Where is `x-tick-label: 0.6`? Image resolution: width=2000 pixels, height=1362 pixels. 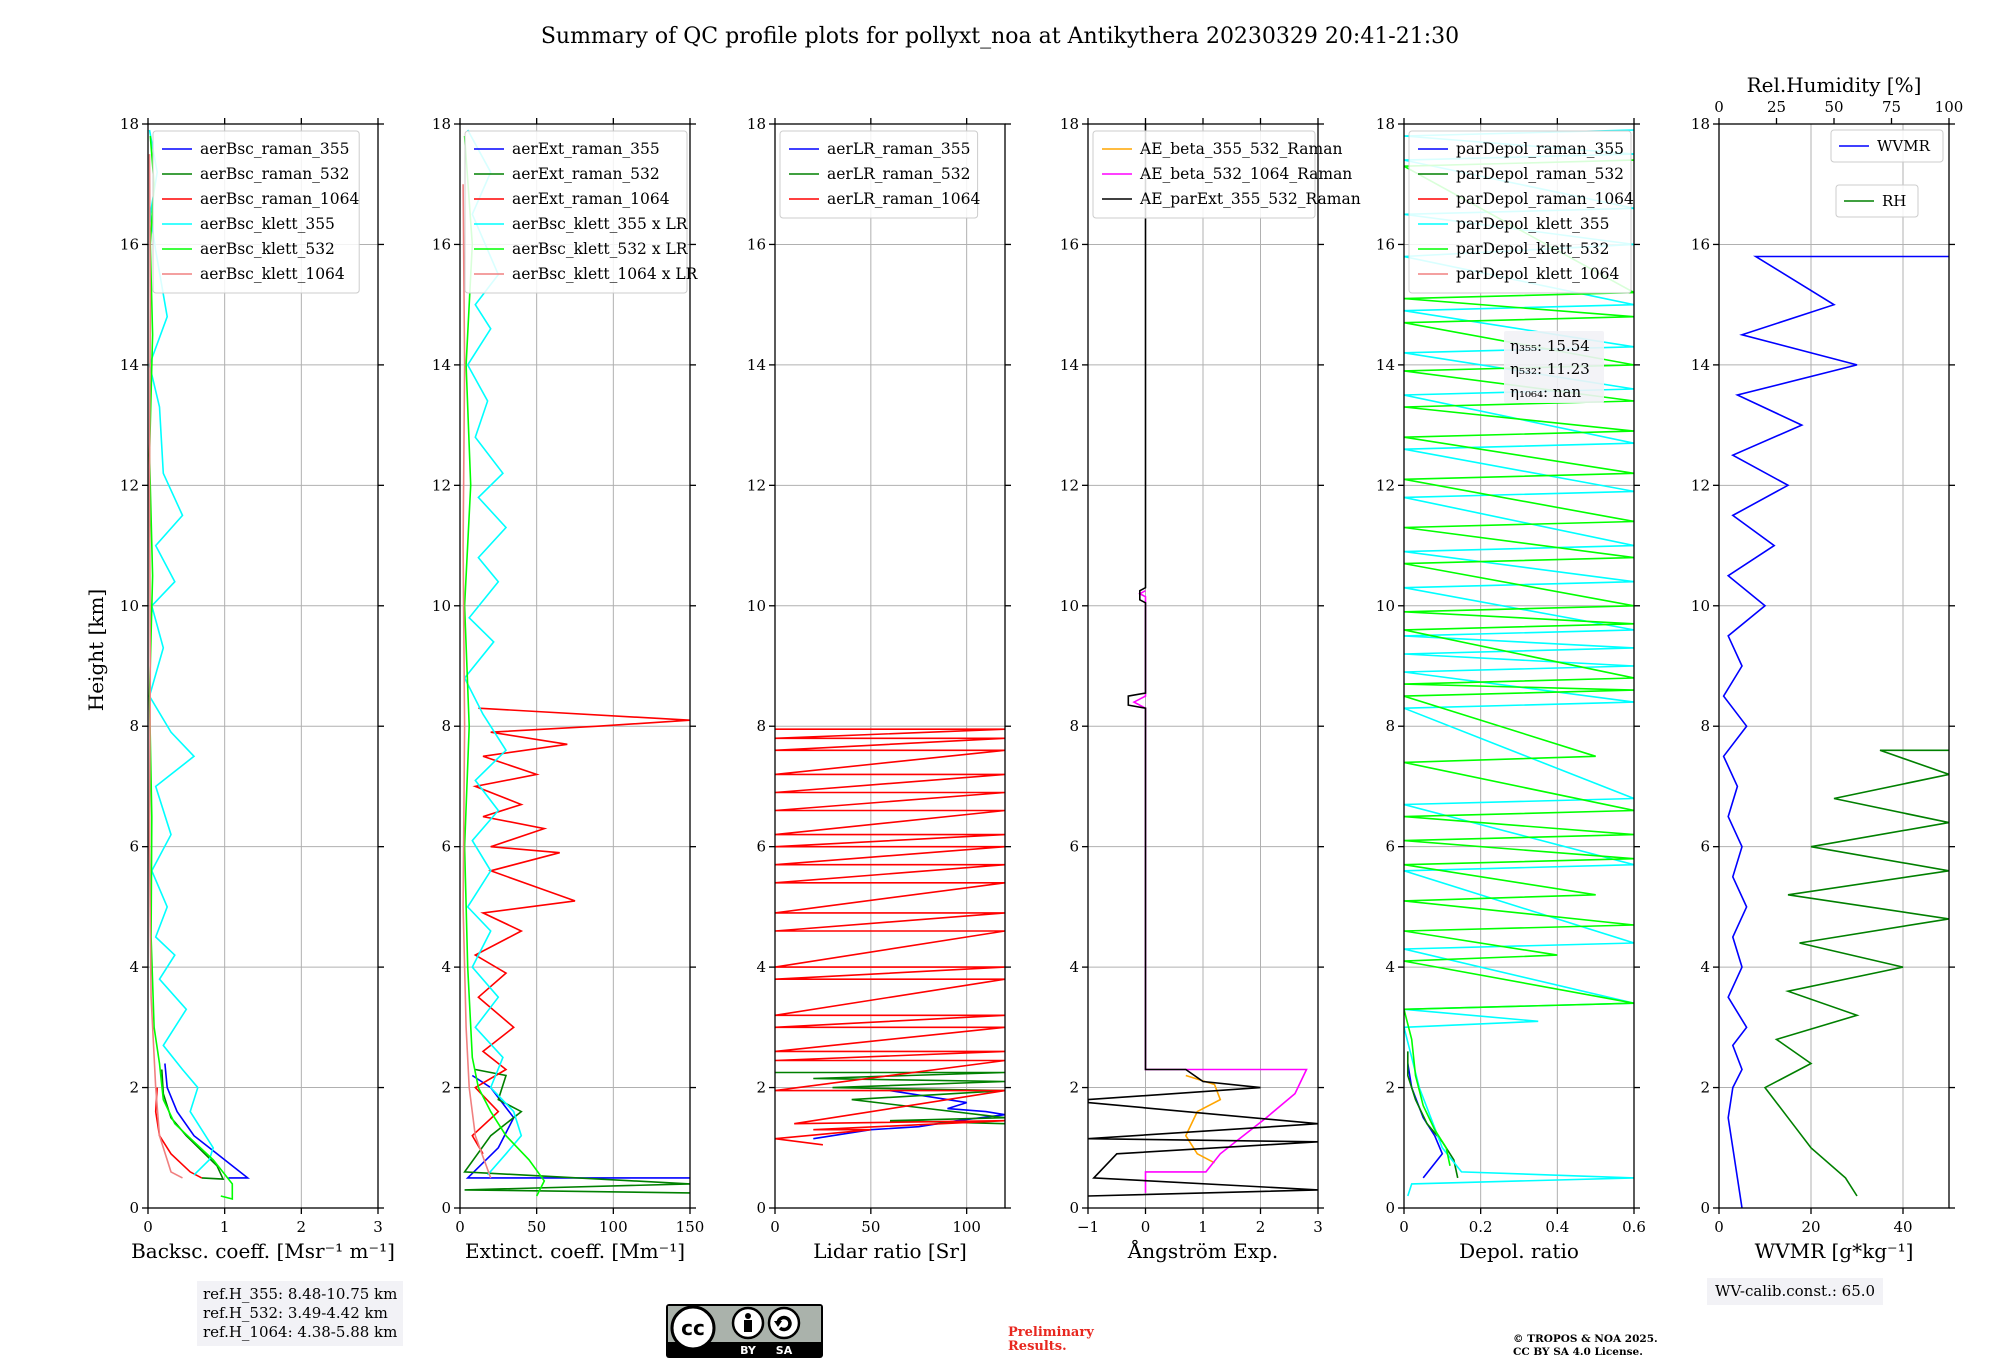
x-tick-label: 0.6 is located at coordinates (1634, 1227).